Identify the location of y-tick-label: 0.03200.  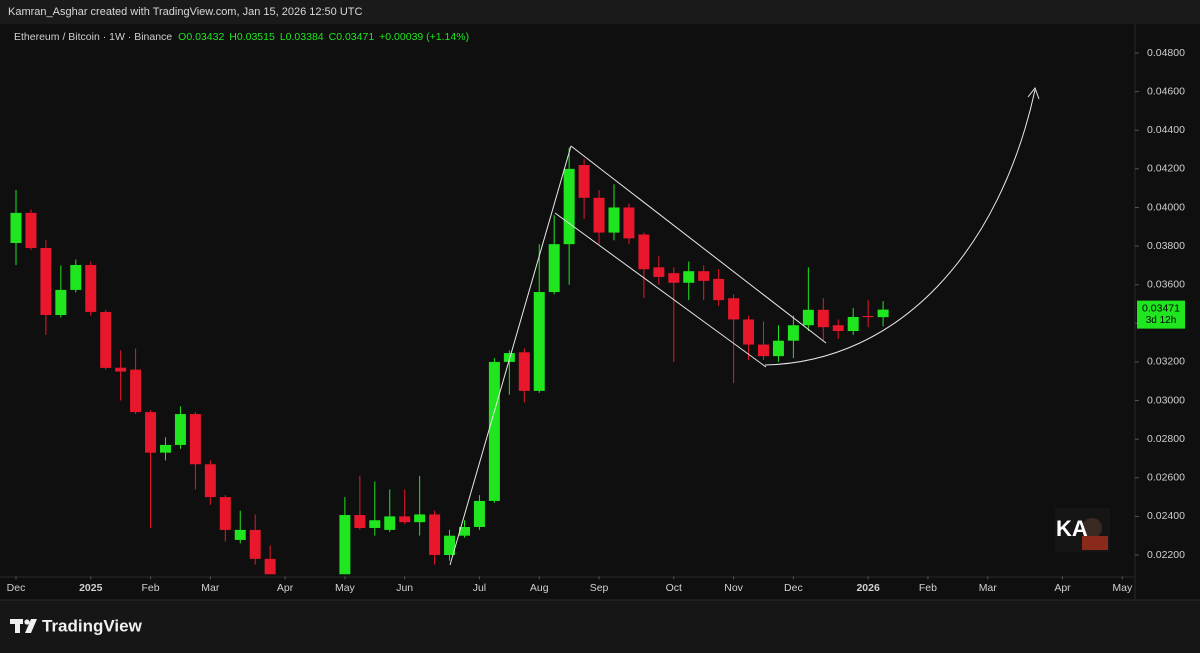
(1166, 362).